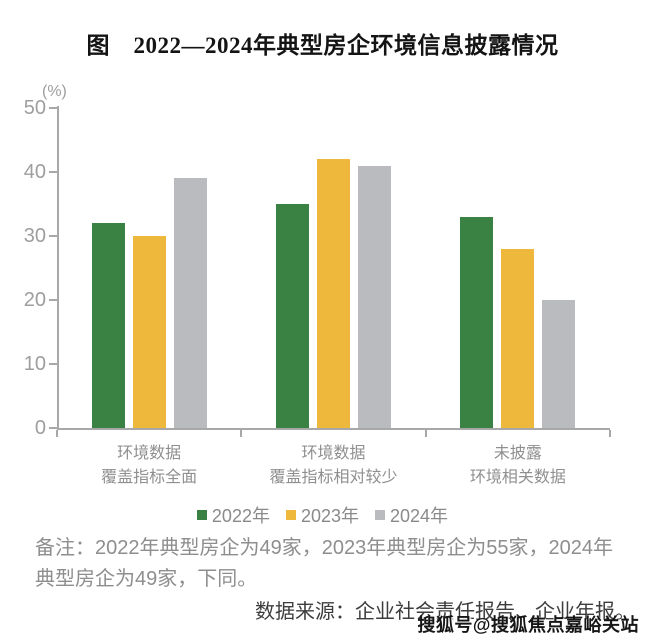  What do you see at coordinates (149, 332) in the screenshot?
I see `bar-2023年-group1` at bounding box center [149, 332].